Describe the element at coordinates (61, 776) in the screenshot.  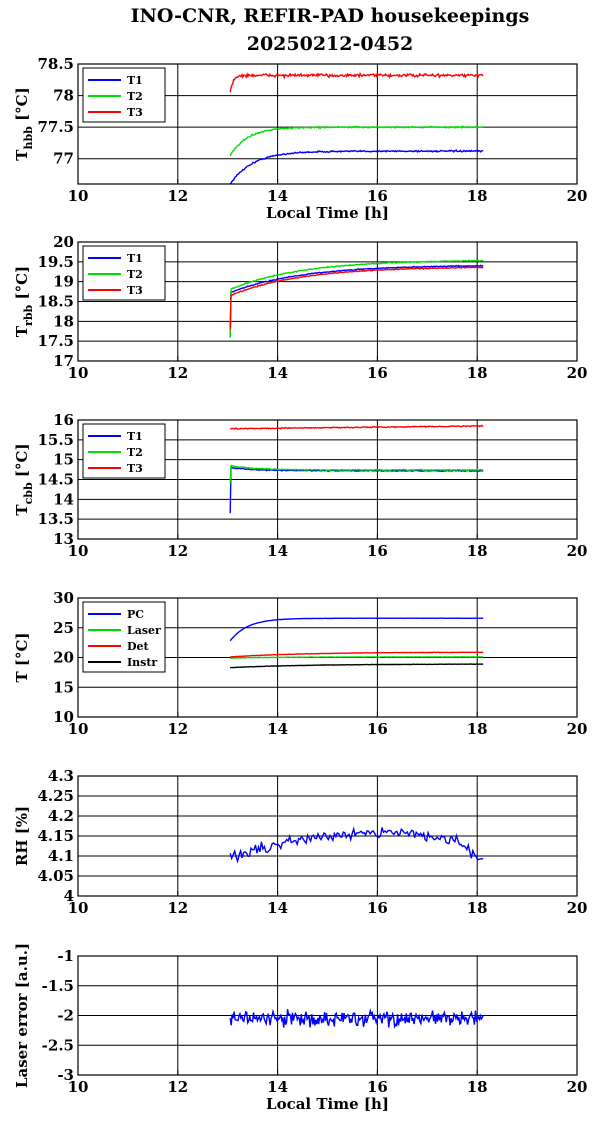
I see `y-tick-label: 4.3` at that location.